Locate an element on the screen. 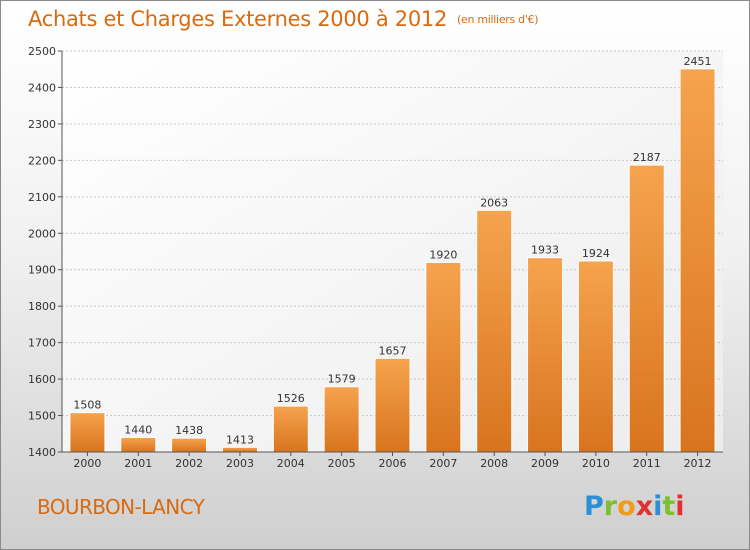 This screenshot has height=550, width=750. x-tick-label: 2005 is located at coordinates (342, 463).